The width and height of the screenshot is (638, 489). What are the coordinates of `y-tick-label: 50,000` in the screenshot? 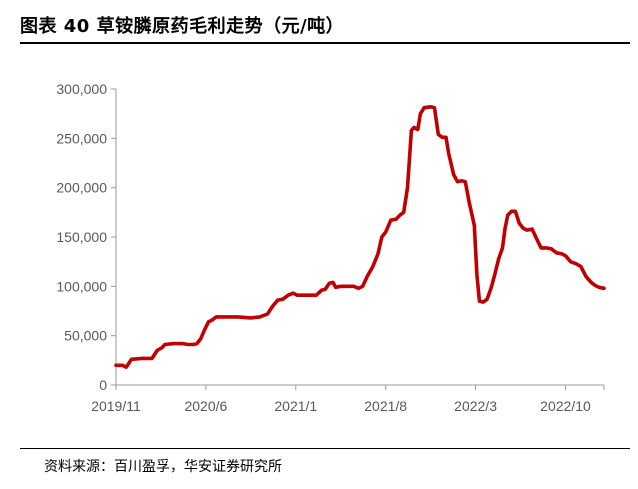 It's located at (85, 336).